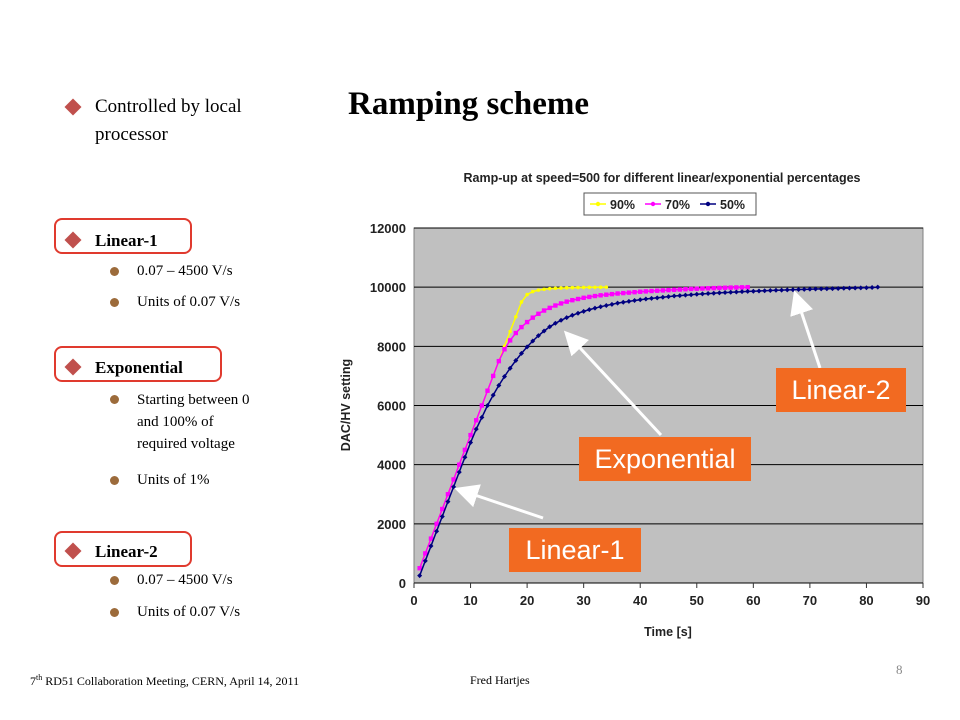  Describe the element at coordinates (806, 329) in the screenshot. I see `linear2-arrow` at that location.